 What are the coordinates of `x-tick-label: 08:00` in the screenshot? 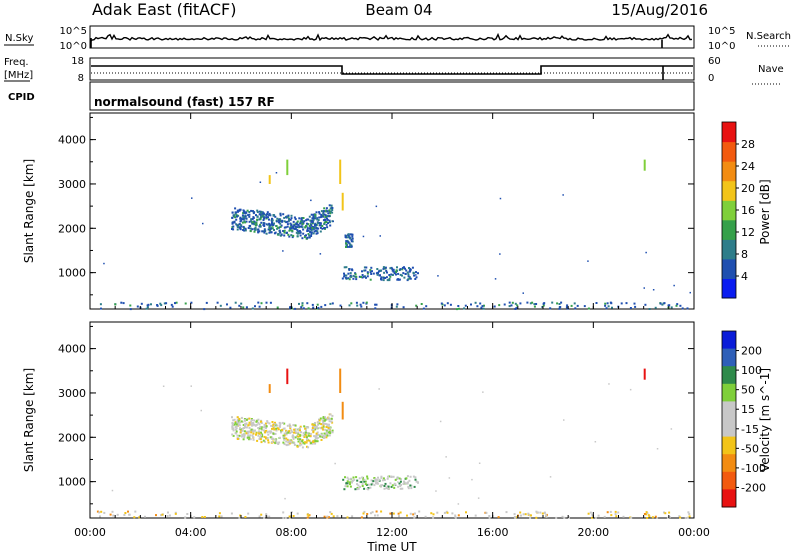 It's located at (291, 532).